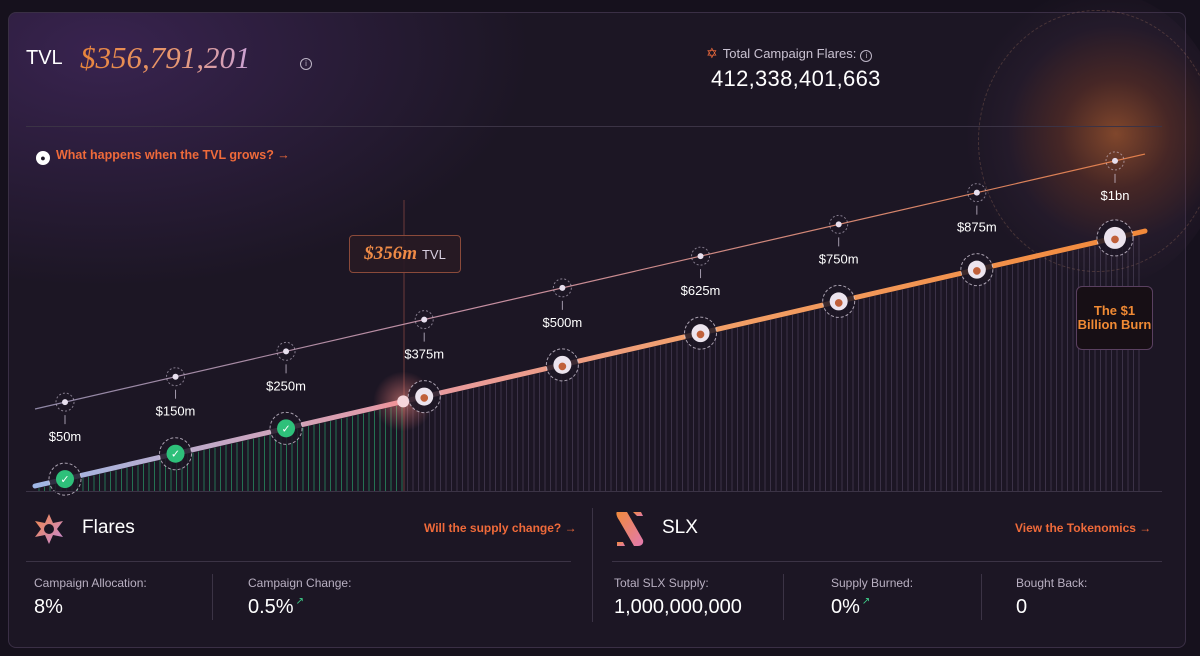  What do you see at coordinates (176, 411) in the screenshot?
I see `milestone-label: $150m` at bounding box center [176, 411].